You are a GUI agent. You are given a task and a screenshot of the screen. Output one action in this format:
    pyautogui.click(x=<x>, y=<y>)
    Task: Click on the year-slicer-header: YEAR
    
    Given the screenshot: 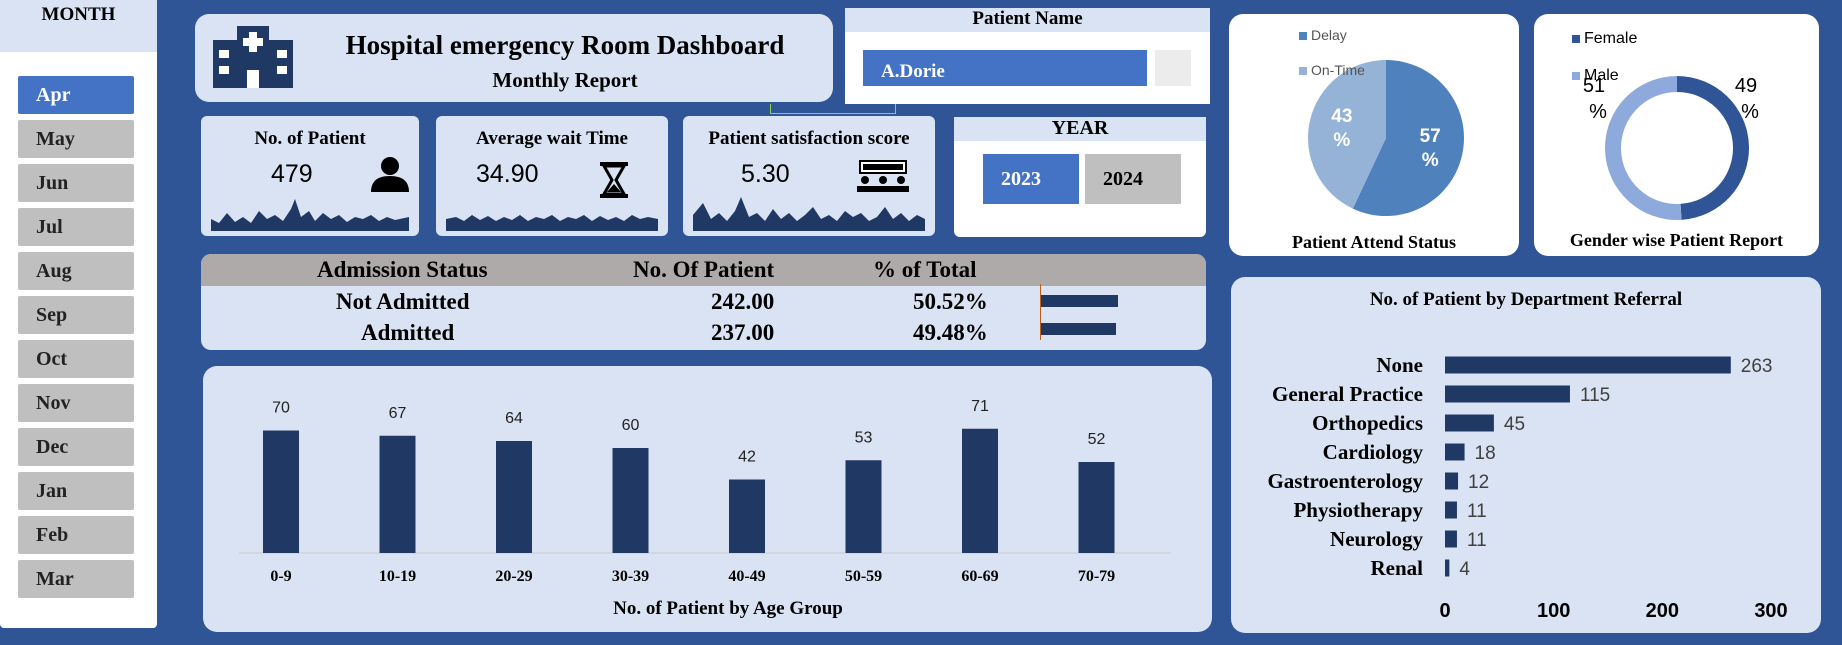 What is the action you would take?
    pyautogui.click(x=1080, y=129)
    